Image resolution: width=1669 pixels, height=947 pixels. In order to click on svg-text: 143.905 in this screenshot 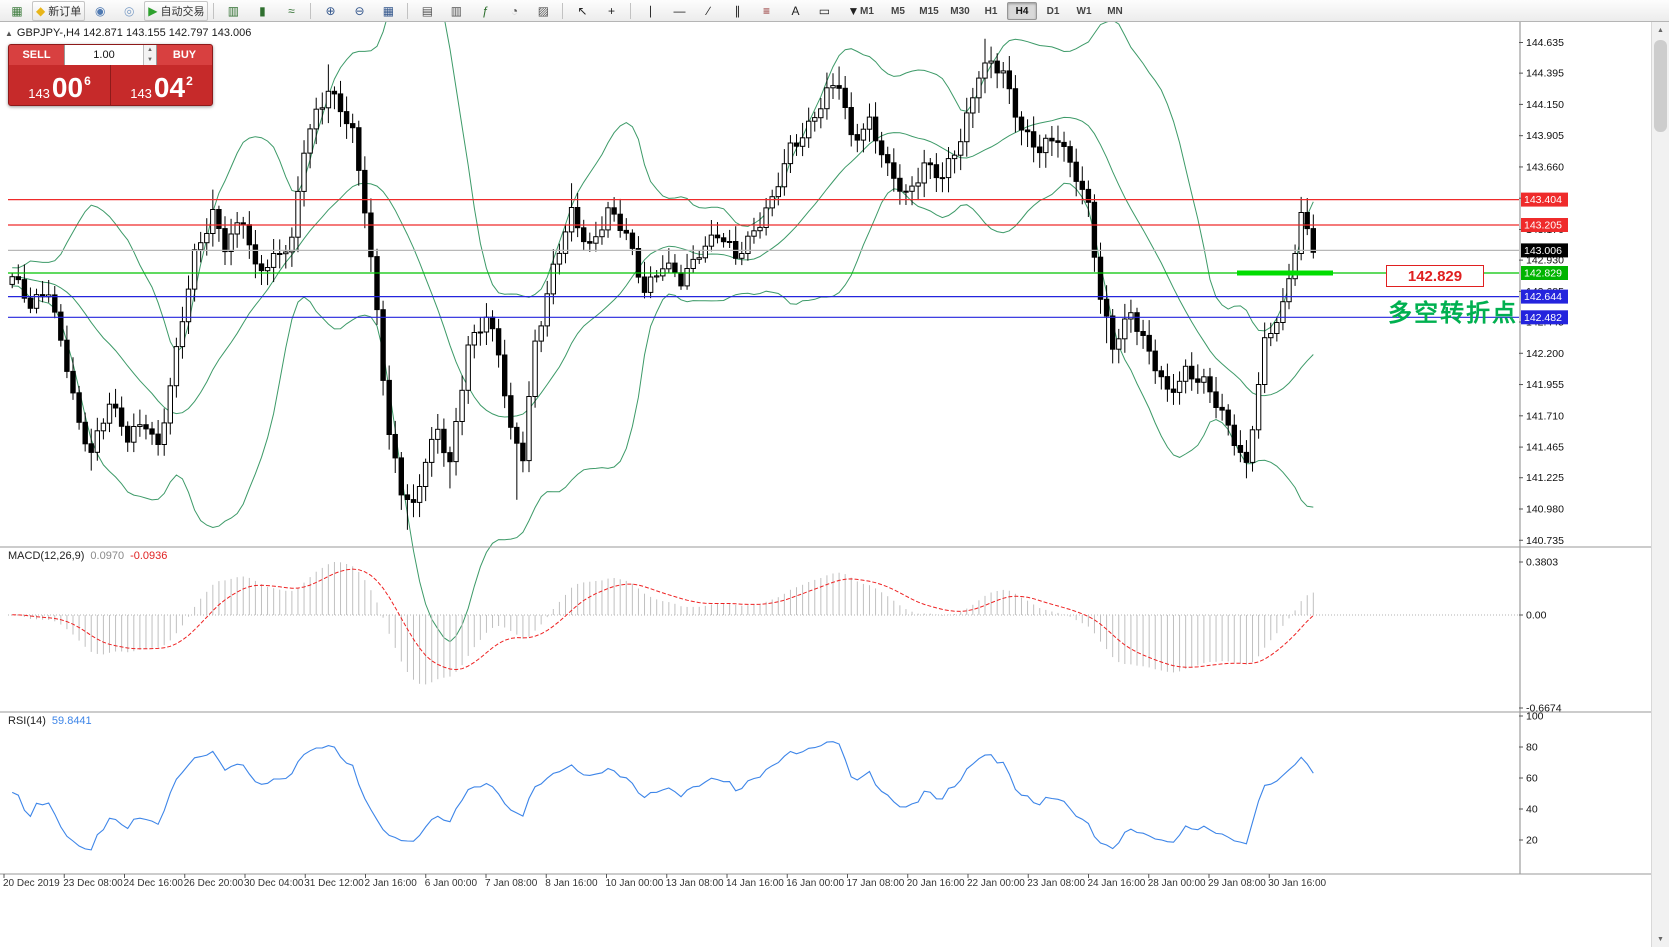, I will do `click(1545, 136)`.